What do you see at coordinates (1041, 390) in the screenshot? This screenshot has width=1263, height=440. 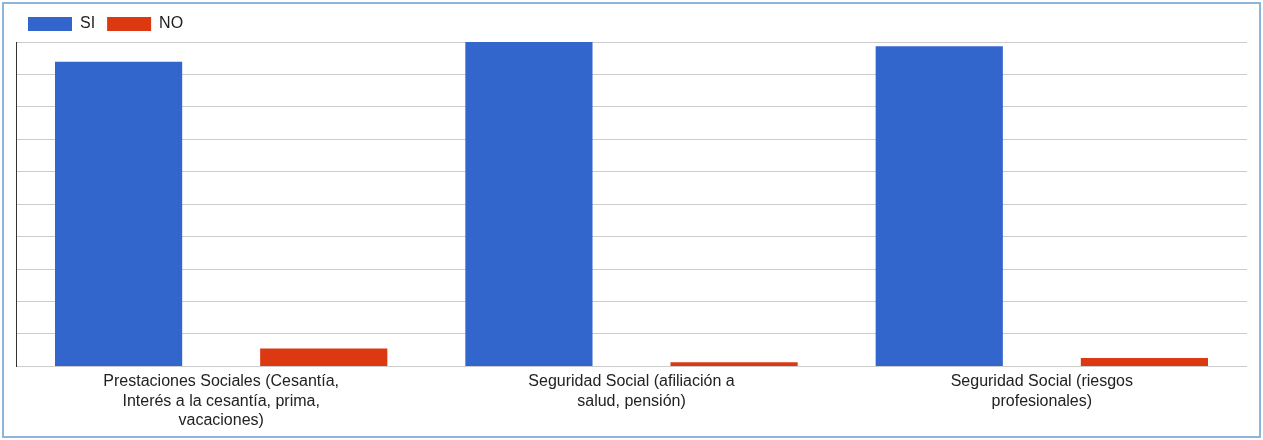 I see `x-tick-label: Seguridad Social (riesgos profesionales)` at bounding box center [1041, 390].